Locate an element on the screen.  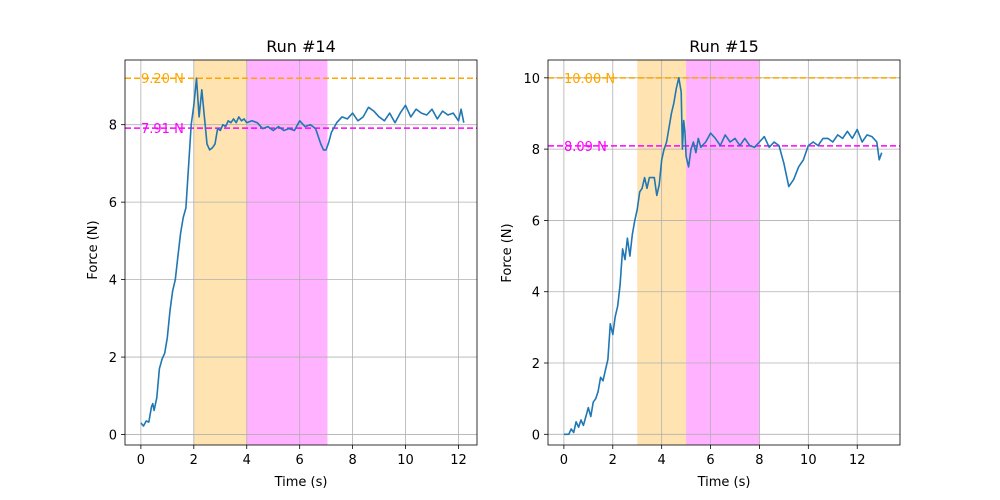
chart-title: Run #15 is located at coordinates (724, 46).